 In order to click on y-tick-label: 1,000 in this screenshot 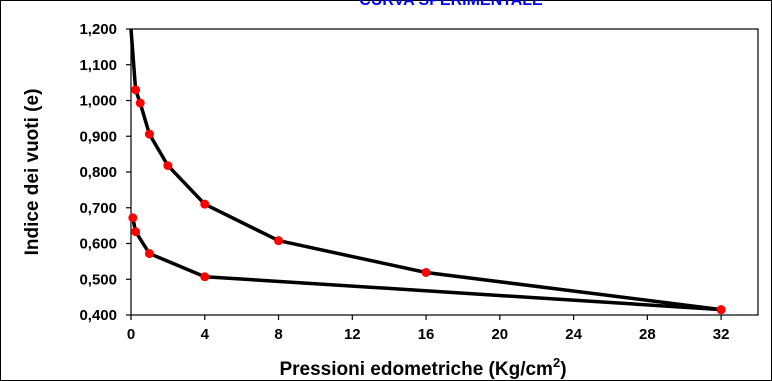, I will do `click(98, 101)`.